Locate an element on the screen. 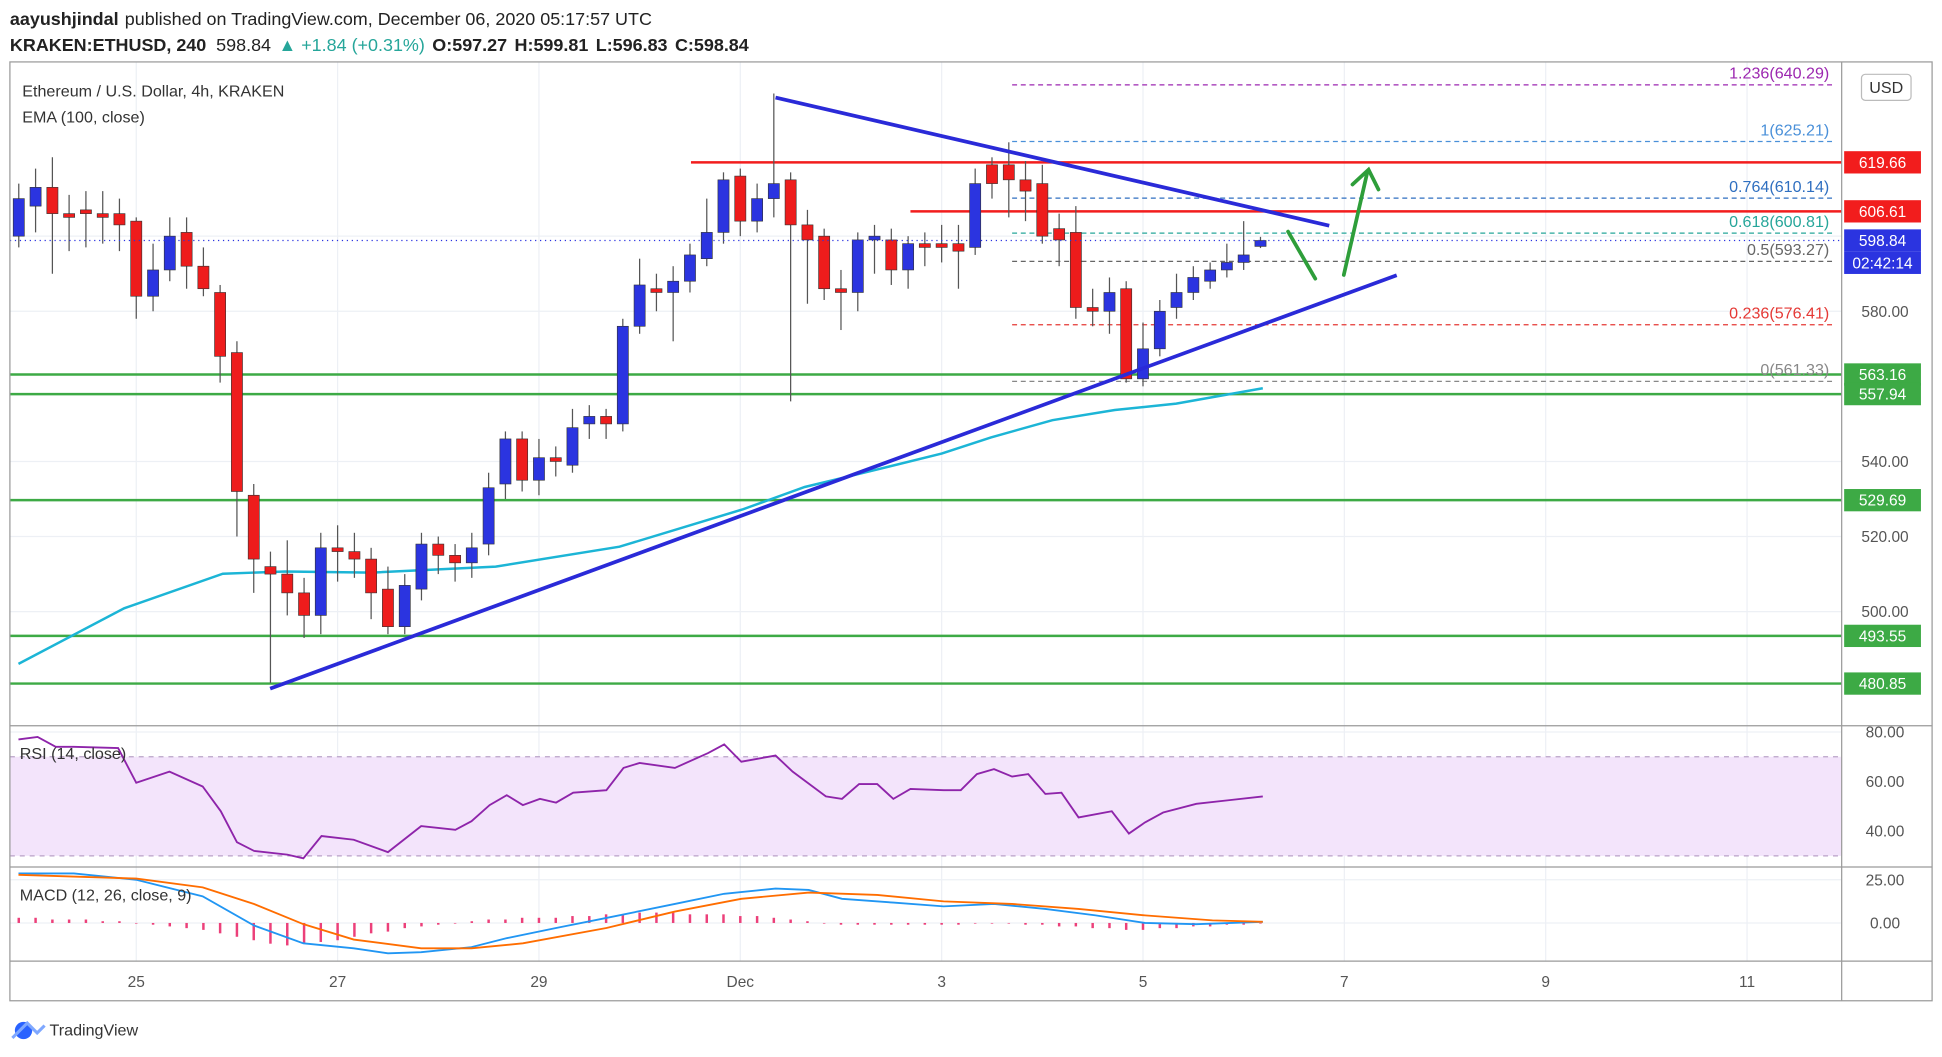  y-tick-label: 520.00 is located at coordinates (1884, 537).